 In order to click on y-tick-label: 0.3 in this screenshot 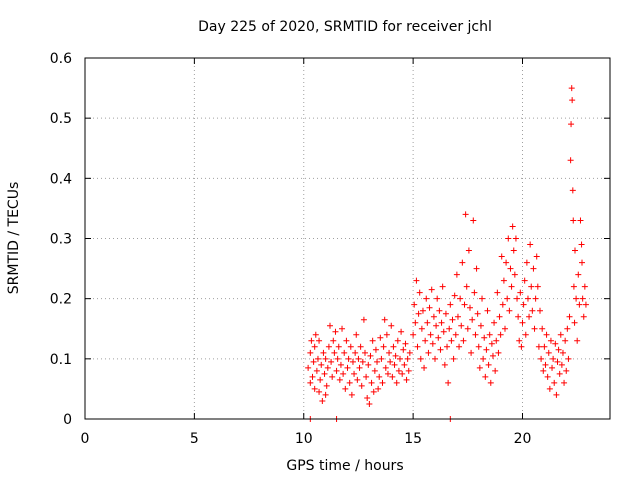, I will do `click(61, 240)`.